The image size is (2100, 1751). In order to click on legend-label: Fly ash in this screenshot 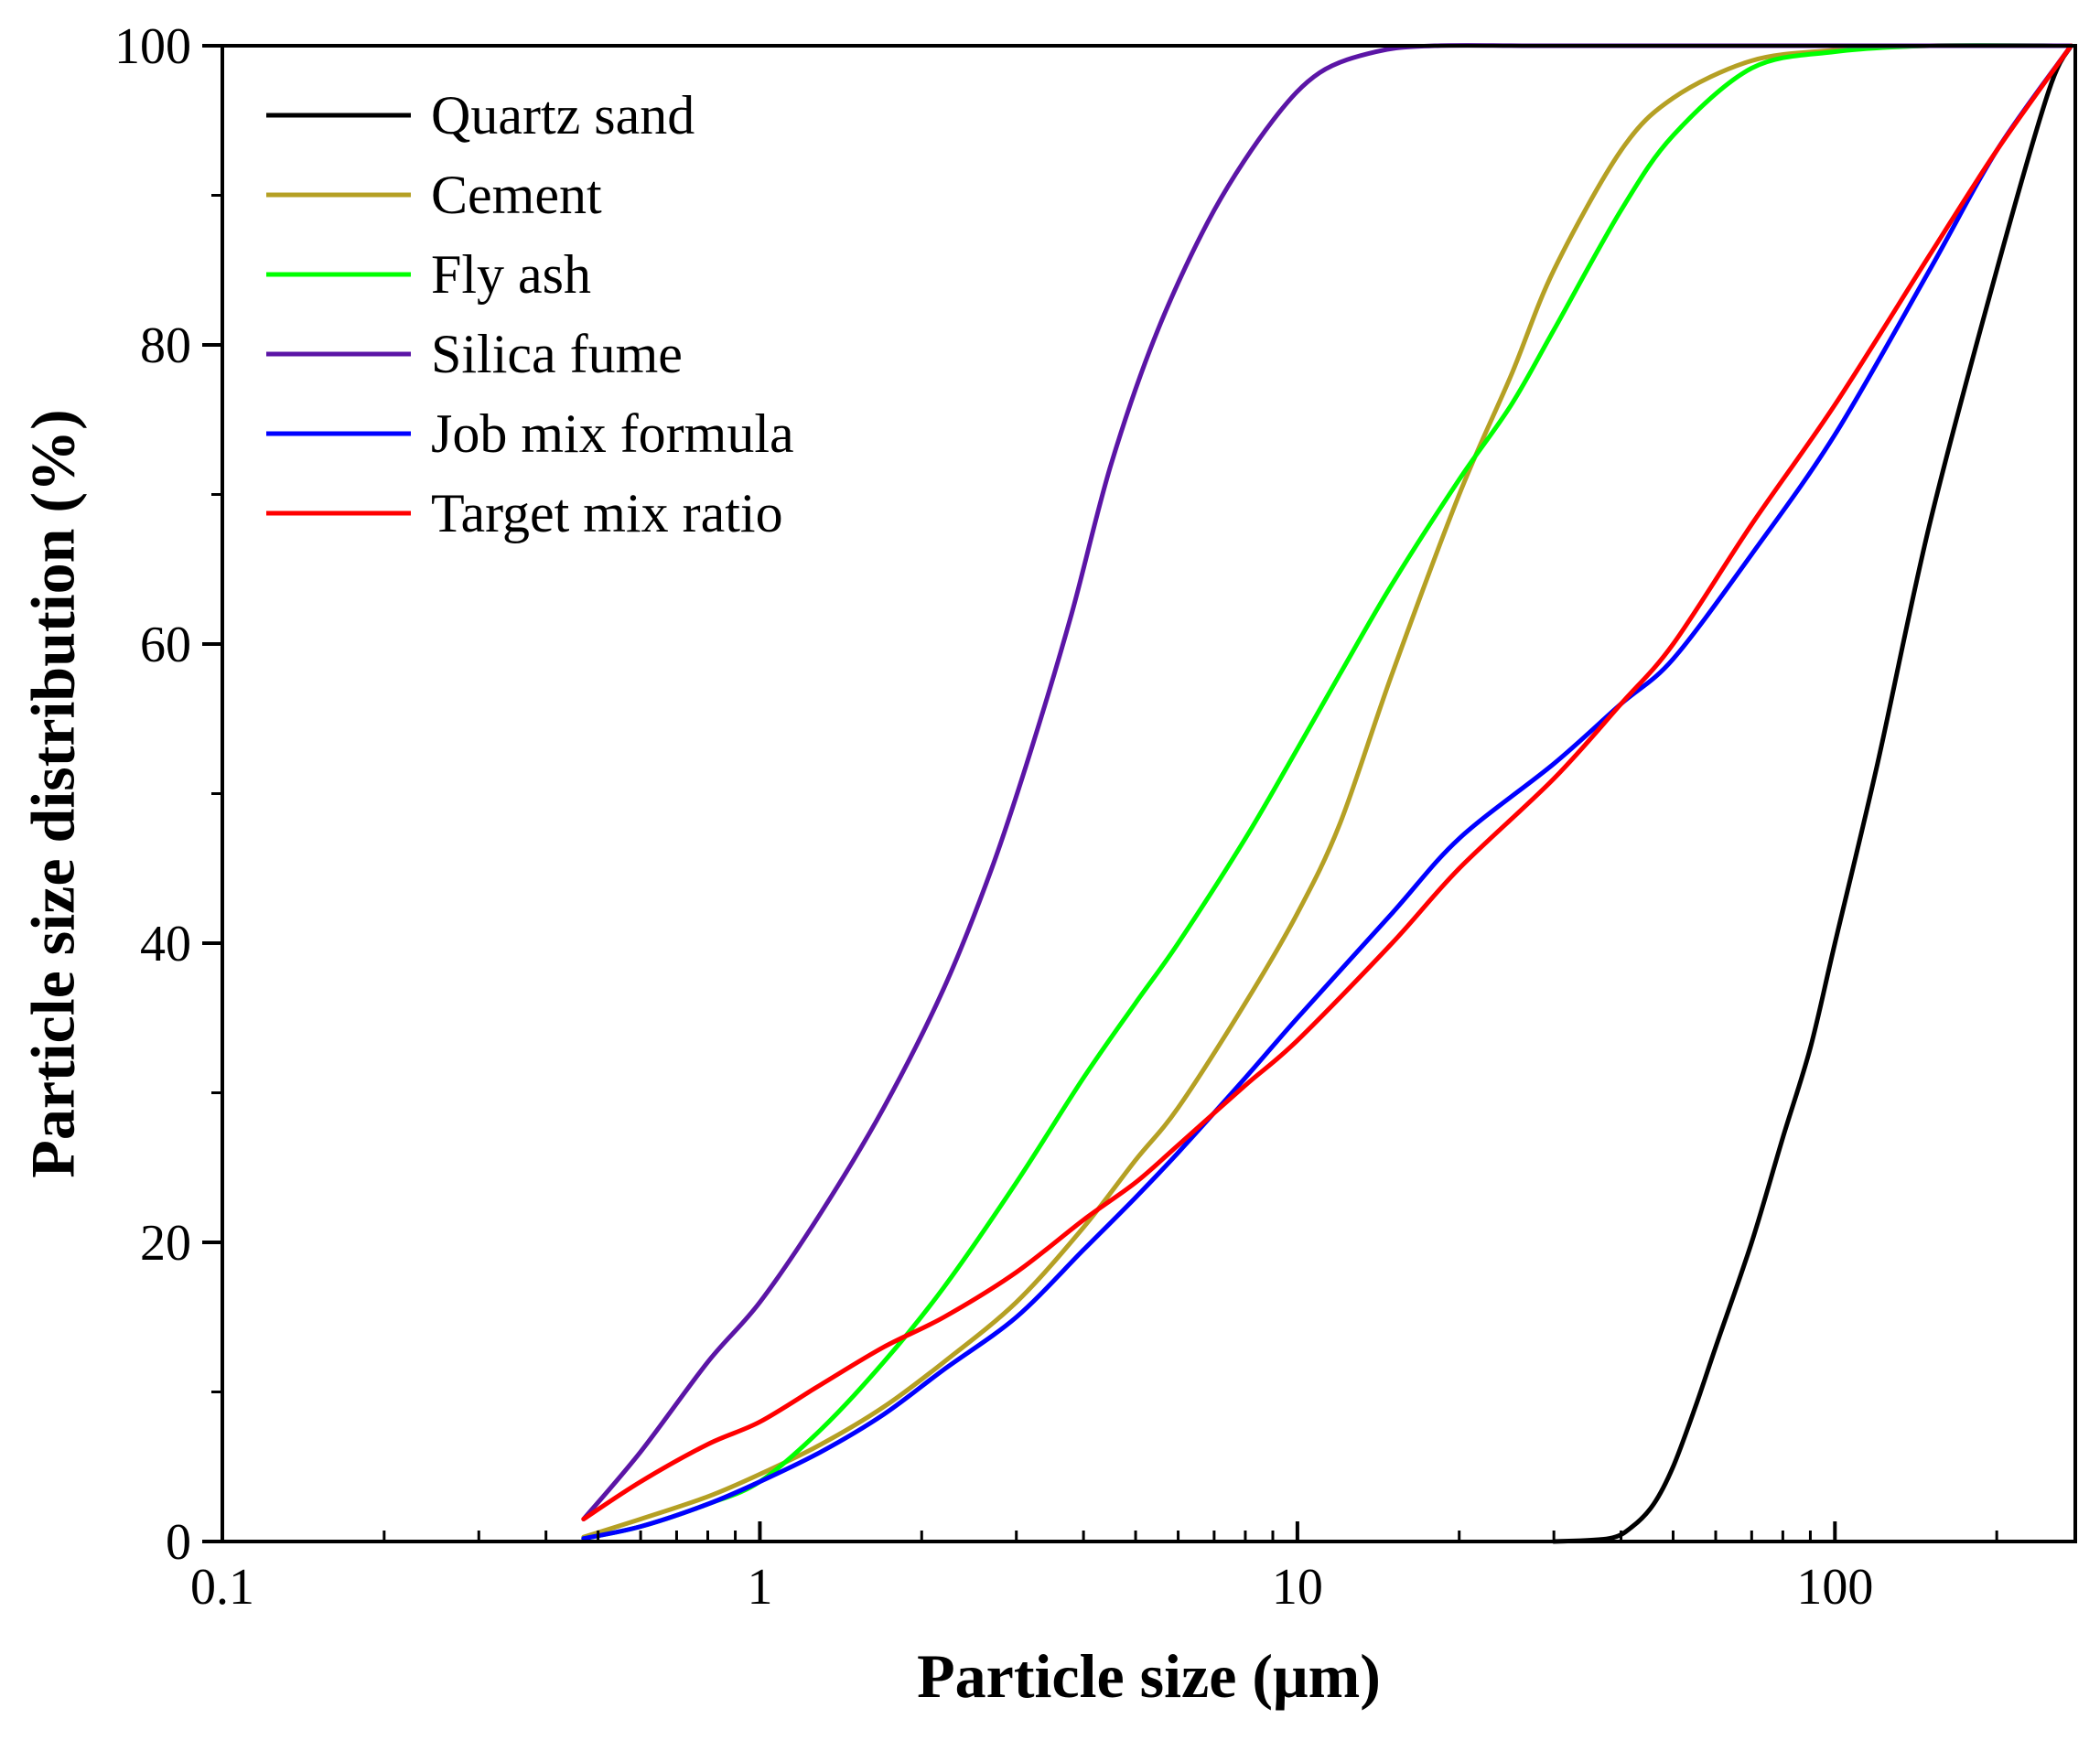, I will do `click(511, 274)`.